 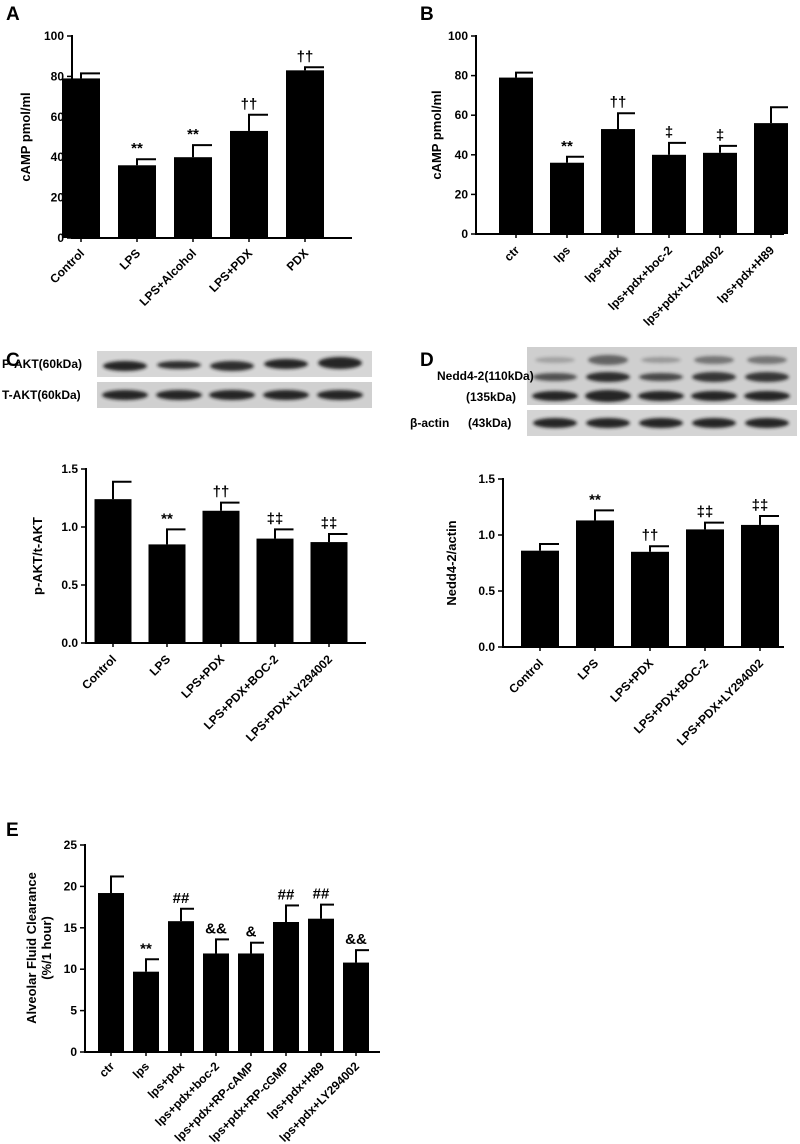 I want to click on y-tick-label: 5, so click(x=73, y=1011).